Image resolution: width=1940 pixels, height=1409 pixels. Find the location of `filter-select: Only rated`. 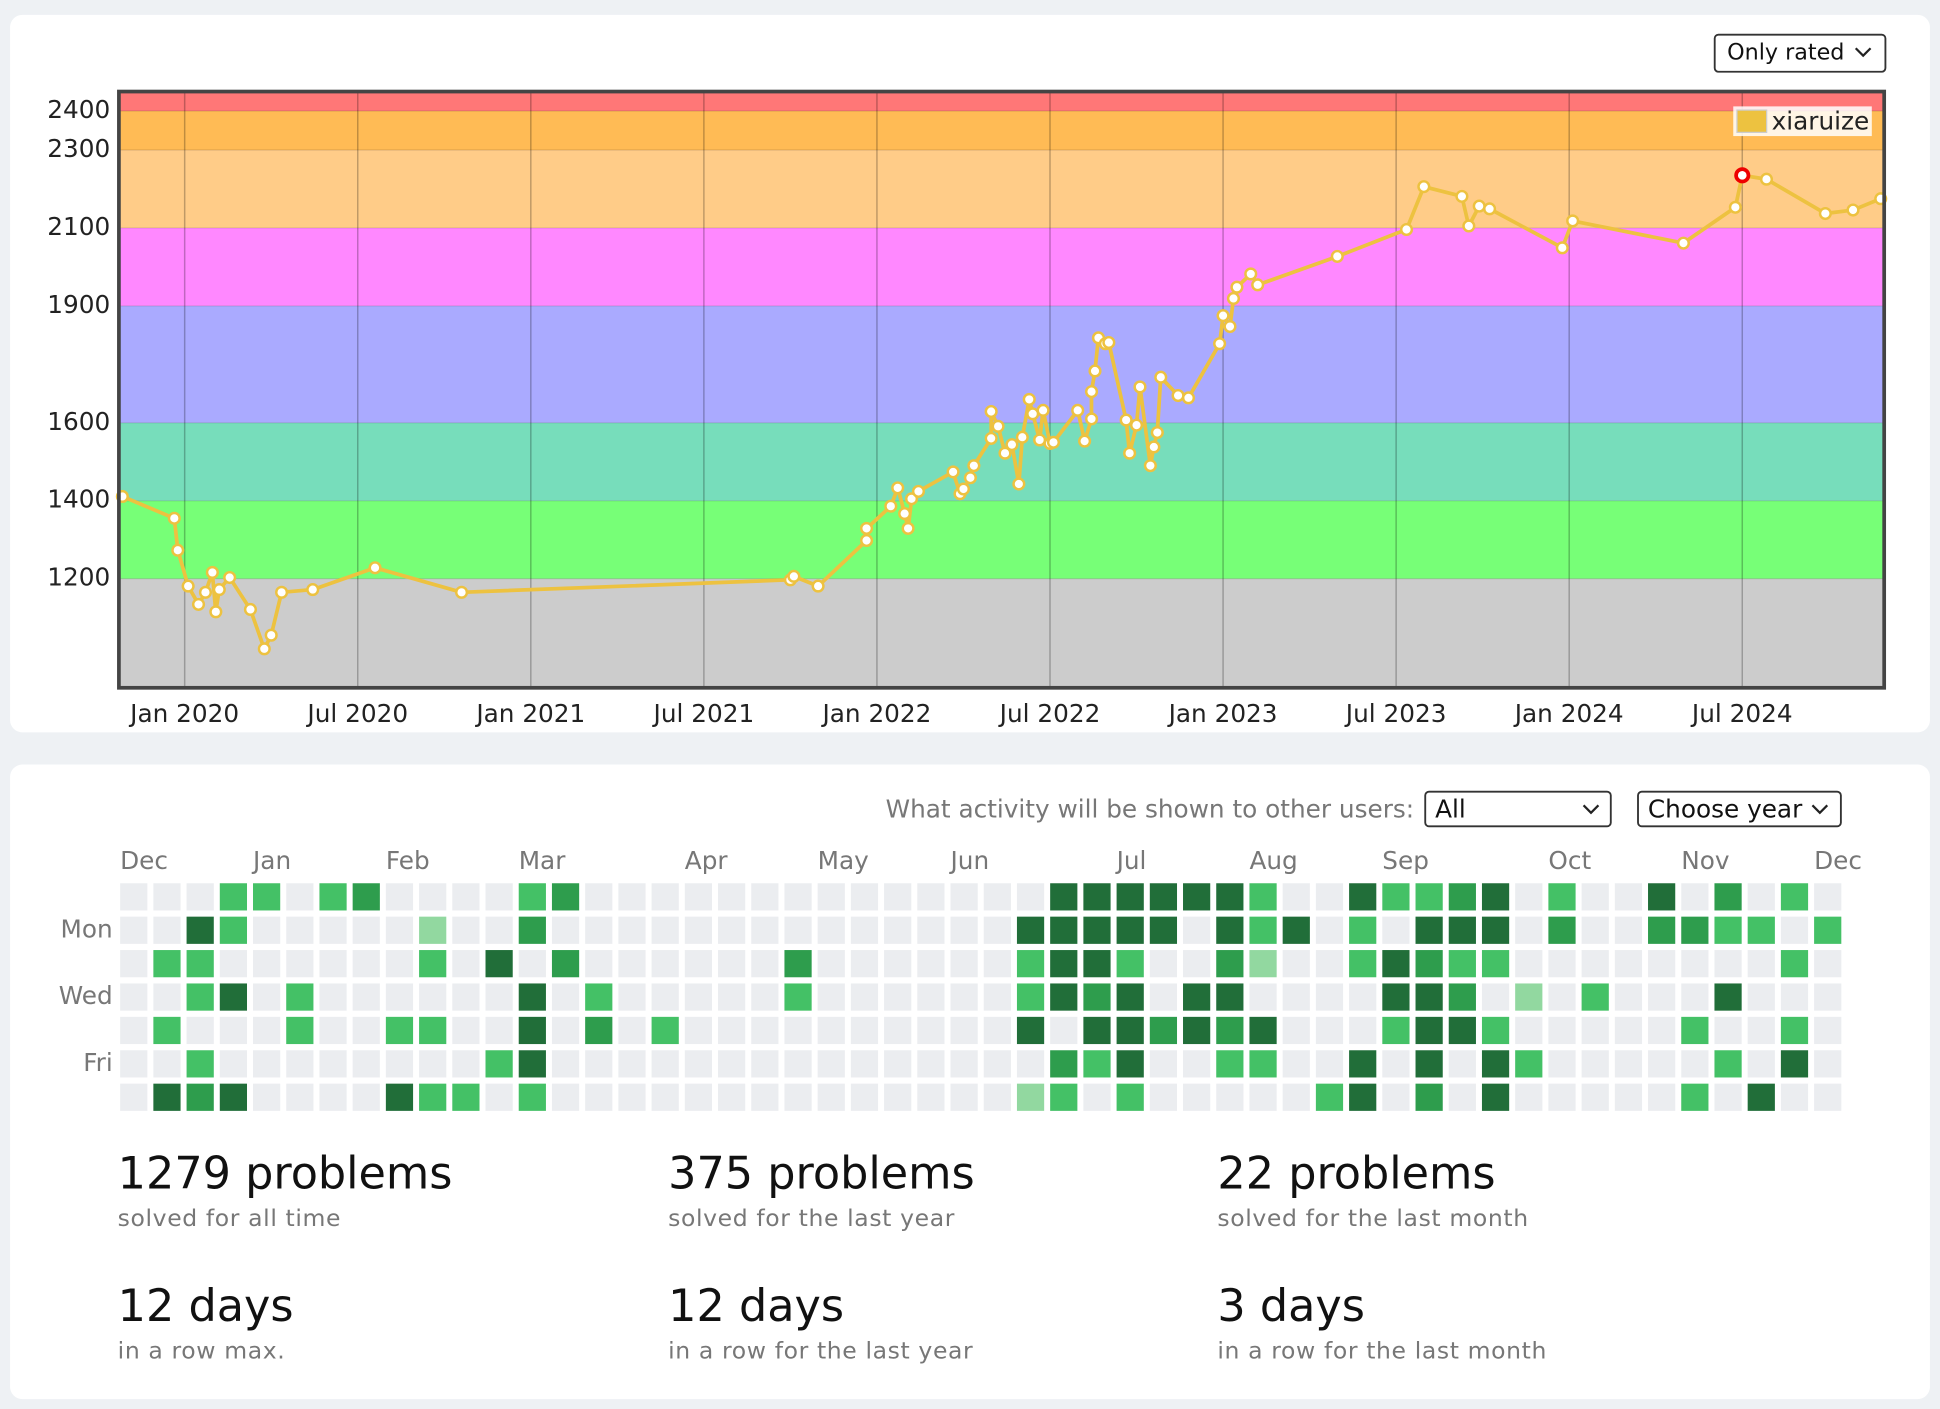

filter-select: Only rated is located at coordinates (1800, 53).